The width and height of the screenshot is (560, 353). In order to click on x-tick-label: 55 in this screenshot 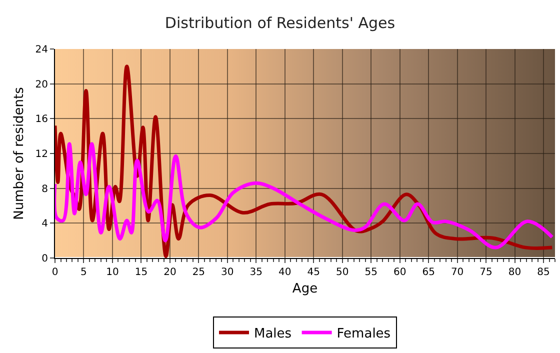, I will do `click(371, 272)`.